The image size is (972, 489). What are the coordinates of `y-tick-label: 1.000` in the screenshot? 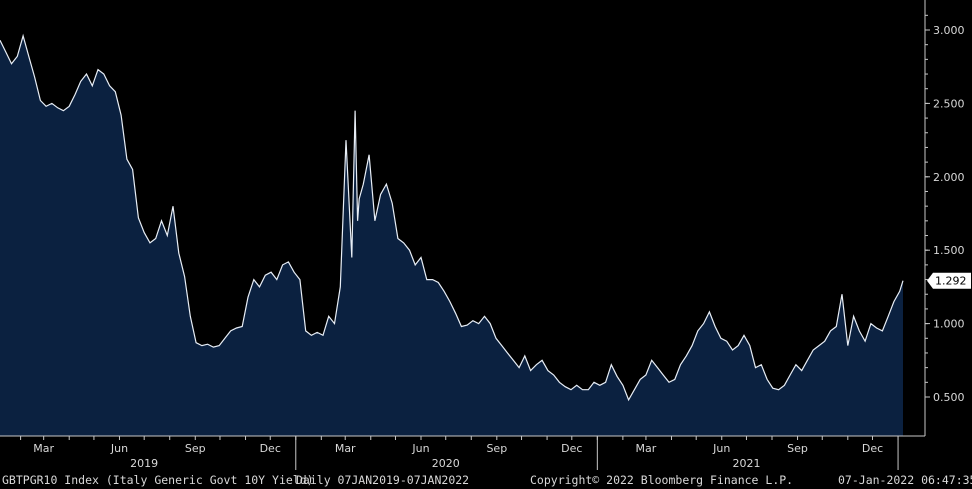 It's located at (949, 324).